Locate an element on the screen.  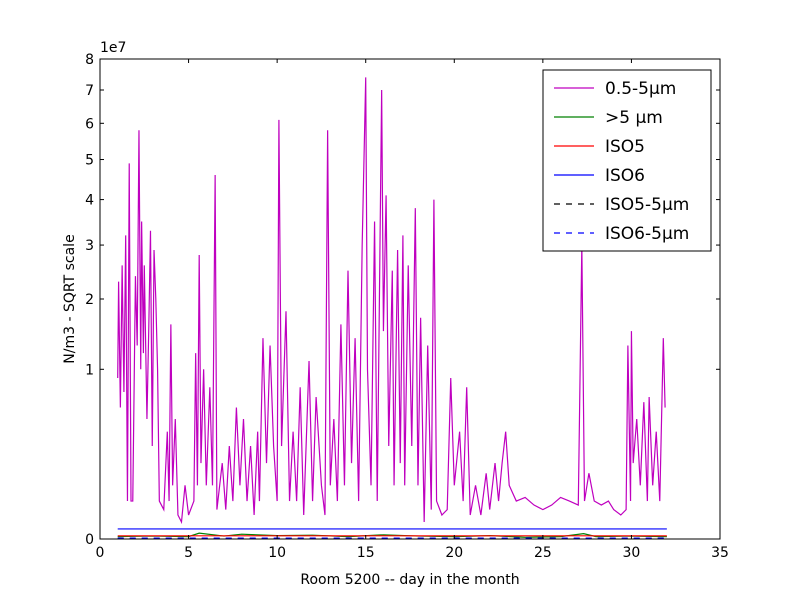
series-line is located at coordinates (392, 535).